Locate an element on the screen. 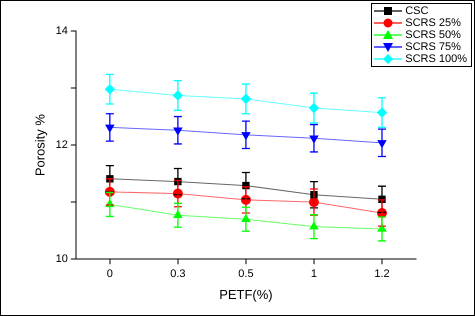 The image size is (475, 316). x-tick-label: 1.2 is located at coordinates (382, 274).